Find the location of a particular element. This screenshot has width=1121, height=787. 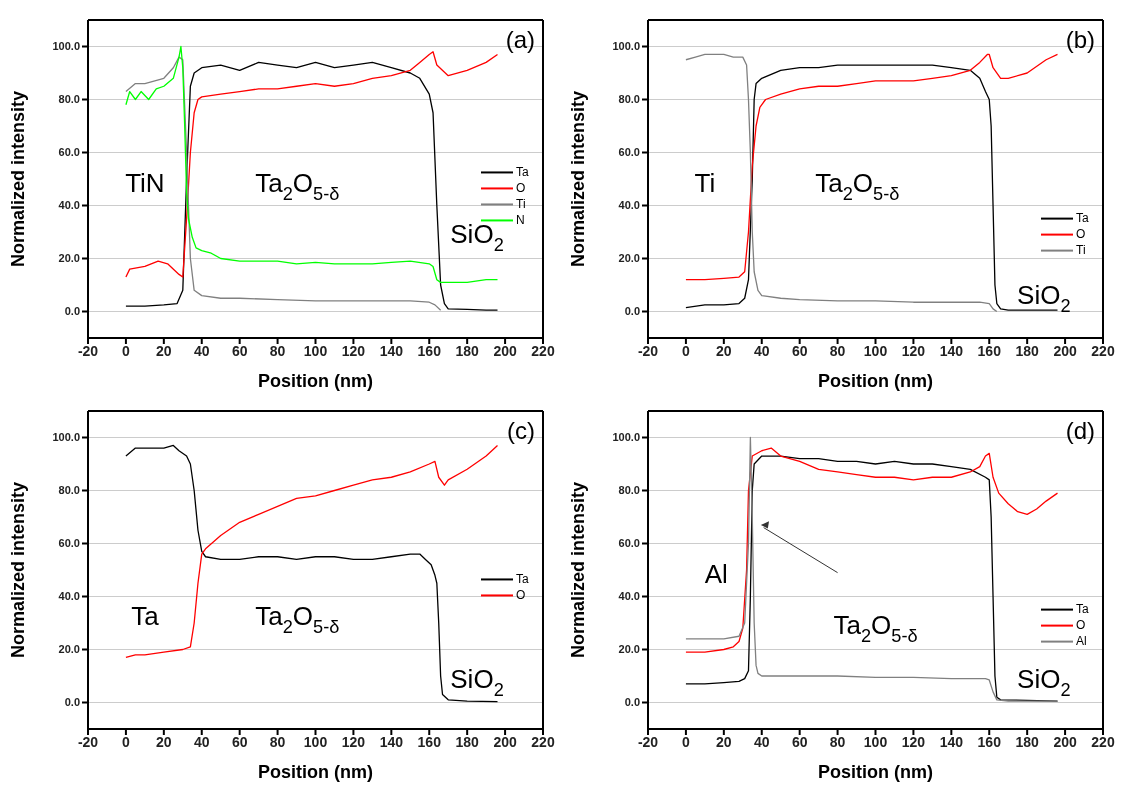

legend-label: Ti is located at coordinates (521, 203).